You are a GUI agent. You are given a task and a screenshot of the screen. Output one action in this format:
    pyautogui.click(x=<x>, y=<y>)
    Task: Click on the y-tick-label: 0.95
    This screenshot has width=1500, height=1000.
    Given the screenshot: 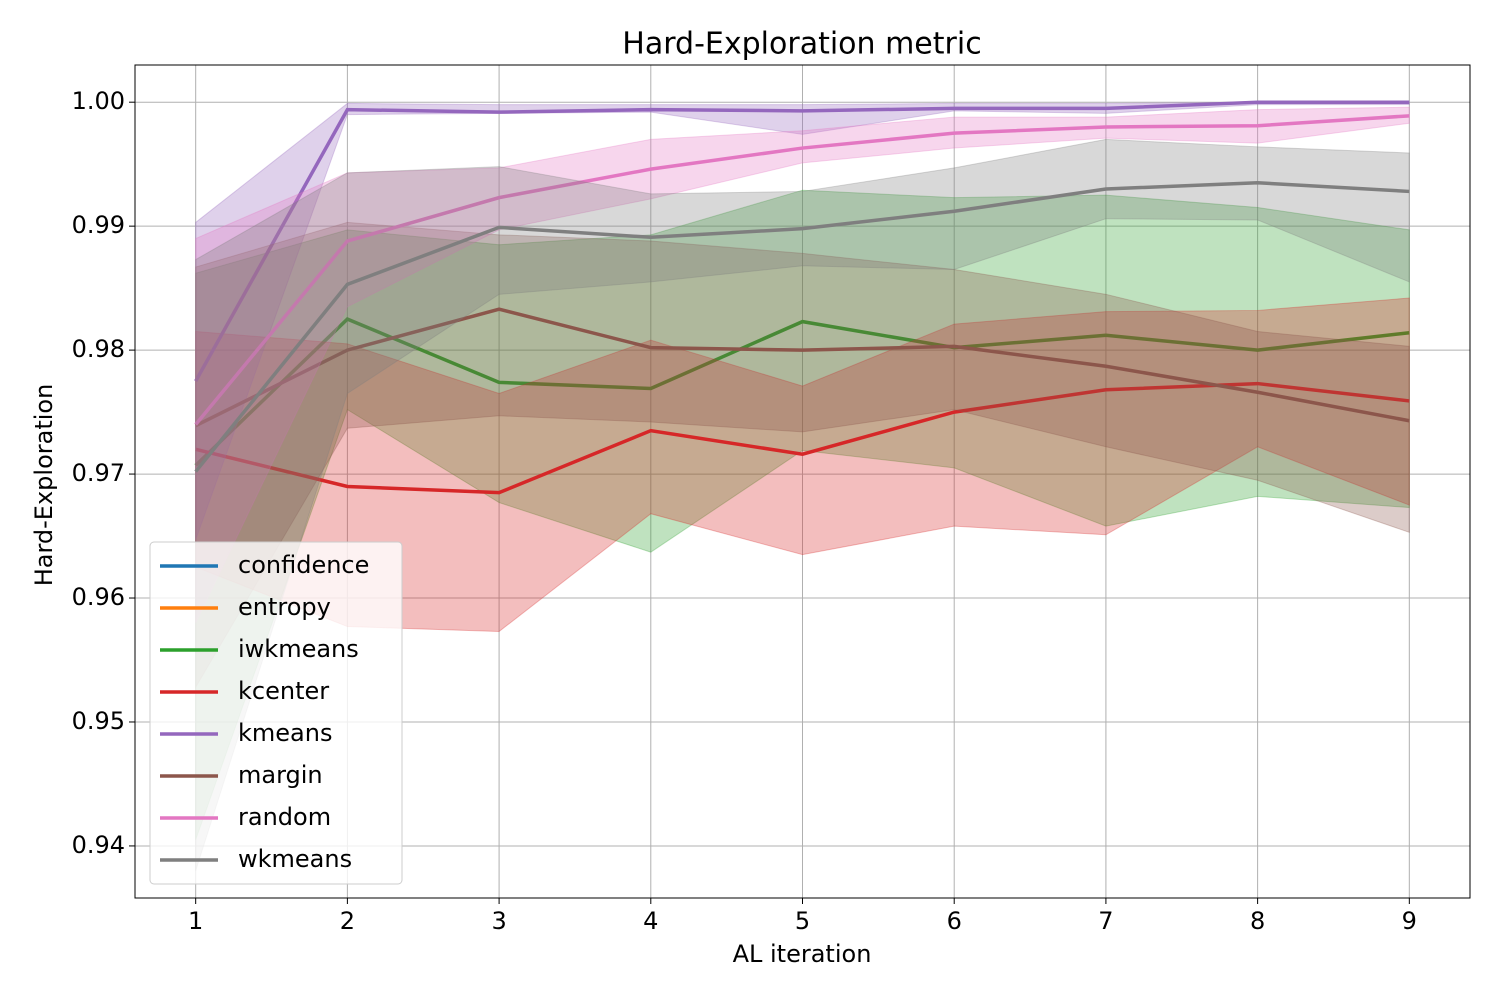 What is the action you would take?
    pyautogui.click(x=98, y=721)
    